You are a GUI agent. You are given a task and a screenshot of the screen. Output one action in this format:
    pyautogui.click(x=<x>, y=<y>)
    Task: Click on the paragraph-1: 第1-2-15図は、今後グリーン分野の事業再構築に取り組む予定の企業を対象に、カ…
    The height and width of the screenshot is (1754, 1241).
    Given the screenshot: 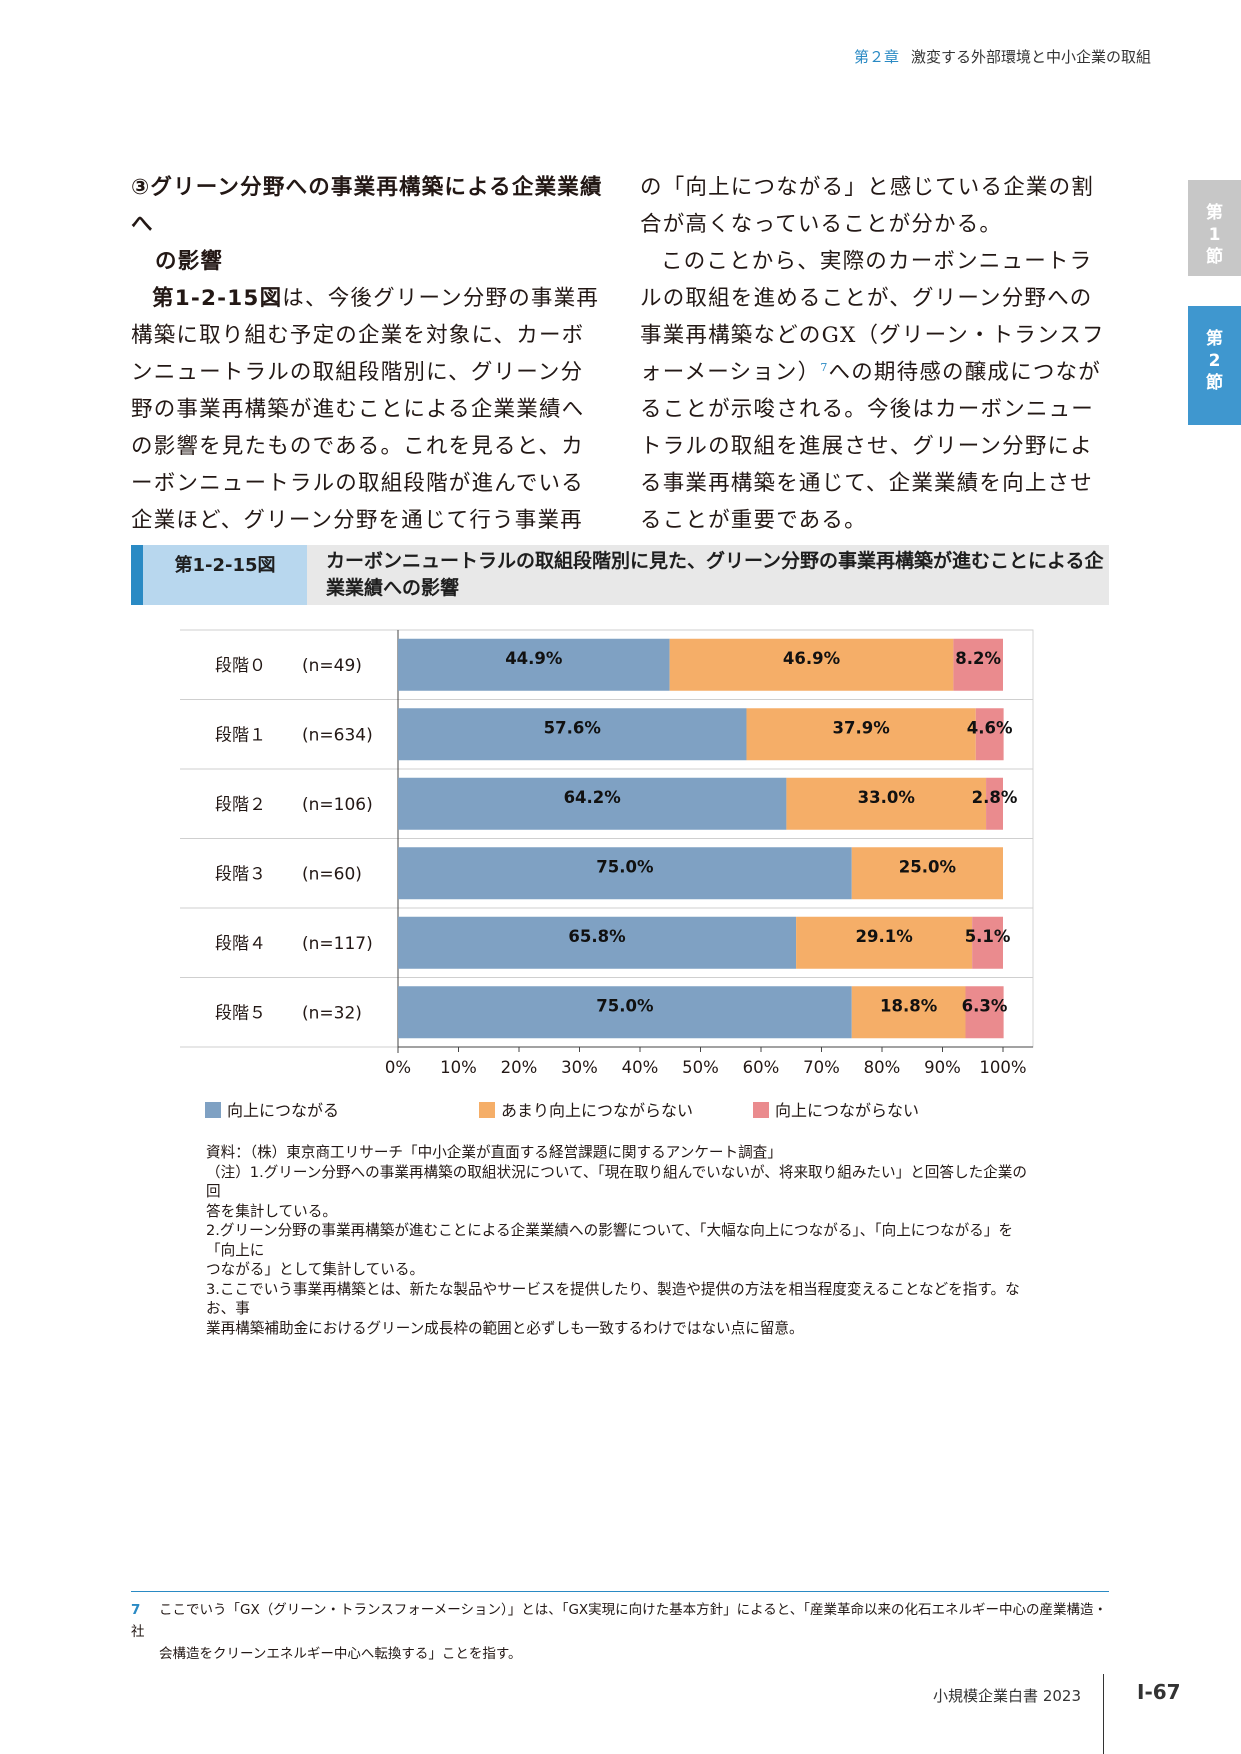 What is the action you would take?
    pyautogui.click(x=367, y=428)
    